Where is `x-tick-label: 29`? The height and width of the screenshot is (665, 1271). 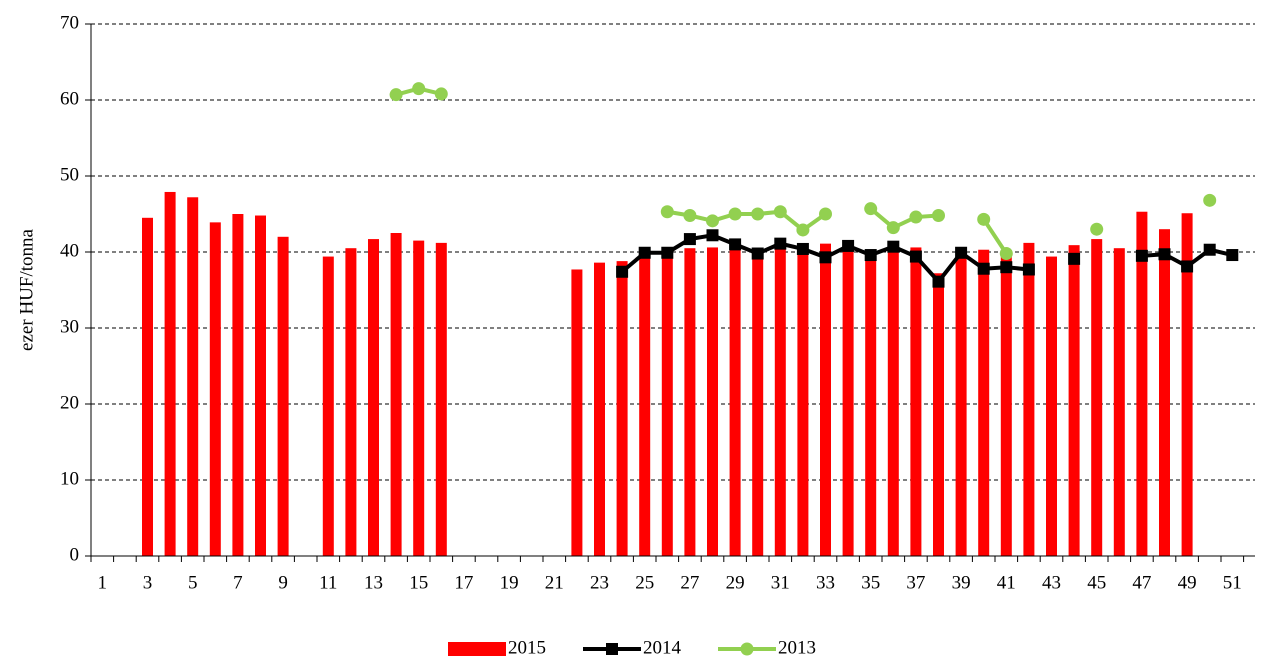 x-tick-label: 29 is located at coordinates (735, 582).